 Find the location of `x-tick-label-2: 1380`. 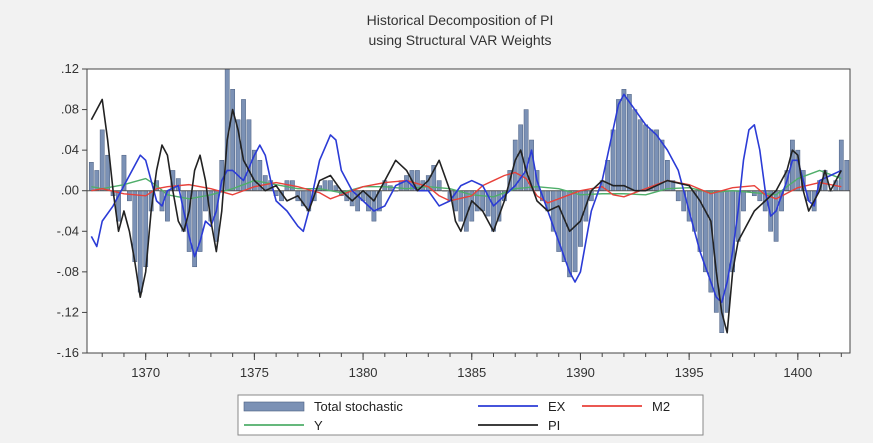

x-tick-label-2: 1380 is located at coordinates (363, 372).